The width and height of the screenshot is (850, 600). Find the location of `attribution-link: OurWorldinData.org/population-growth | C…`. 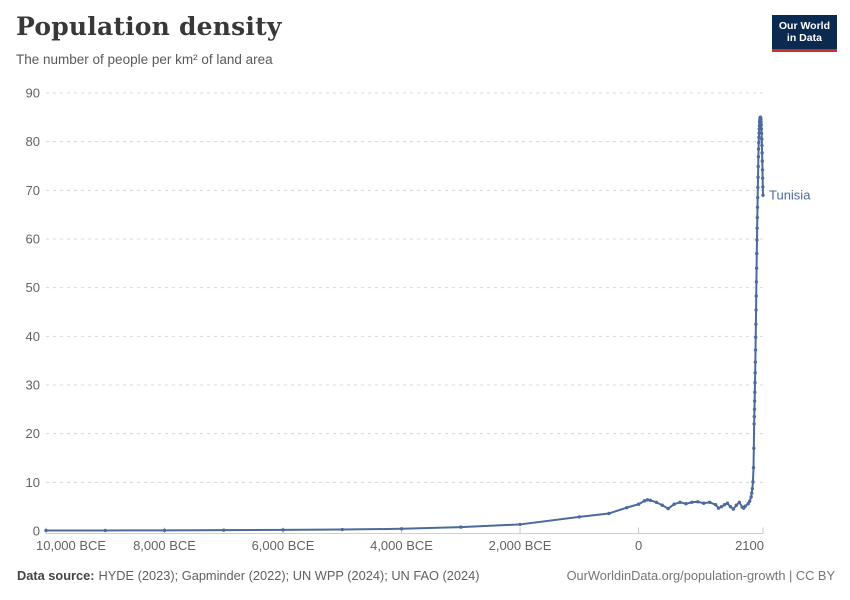

attribution-link: OurWorldinData.org/population-growth | C… is located at coordinates (700, 575).